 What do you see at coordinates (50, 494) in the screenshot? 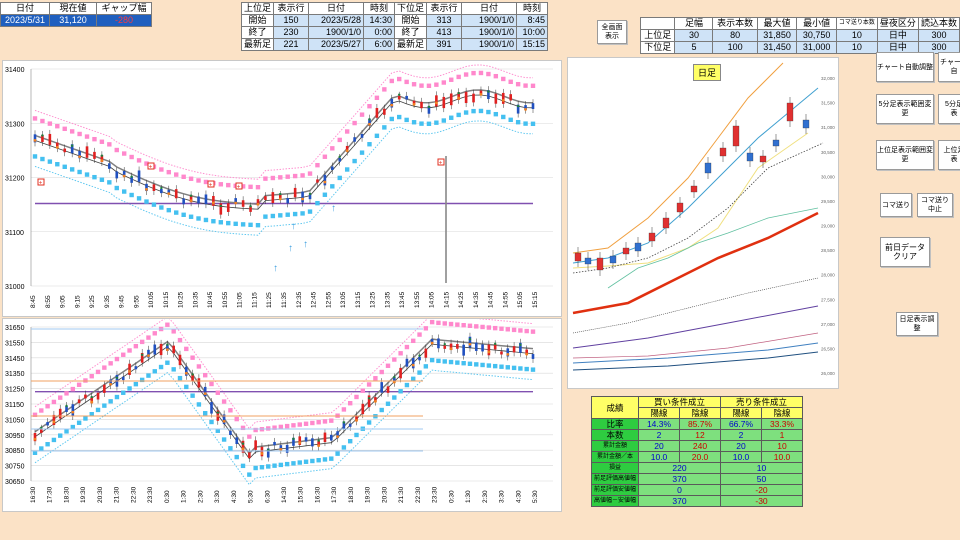
I see `x-tick-label: 17:30` at bounding box center [50, 494].